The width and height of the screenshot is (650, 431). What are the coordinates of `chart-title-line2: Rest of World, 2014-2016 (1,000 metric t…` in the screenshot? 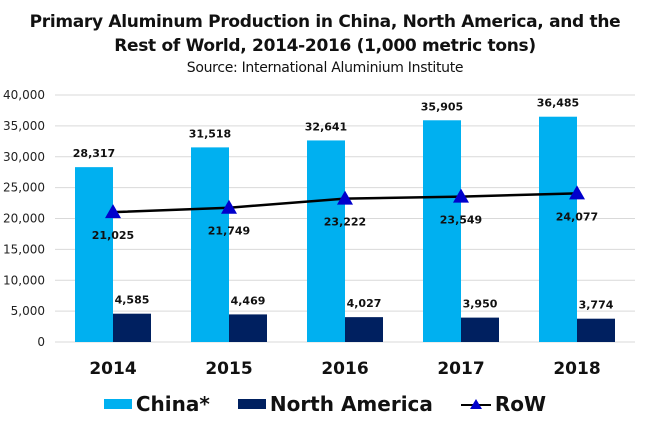 It's located at (325, 46).